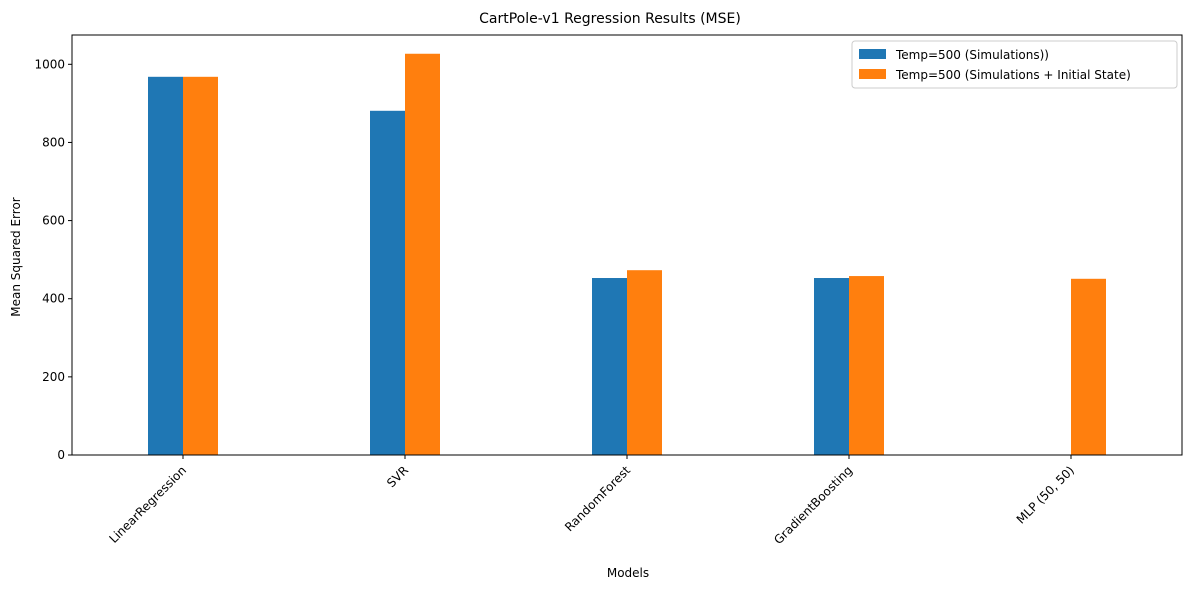  Describe the element at coordinates (53, 142) in the screenshot. I see `y-tick-label-4: 800` at that location.